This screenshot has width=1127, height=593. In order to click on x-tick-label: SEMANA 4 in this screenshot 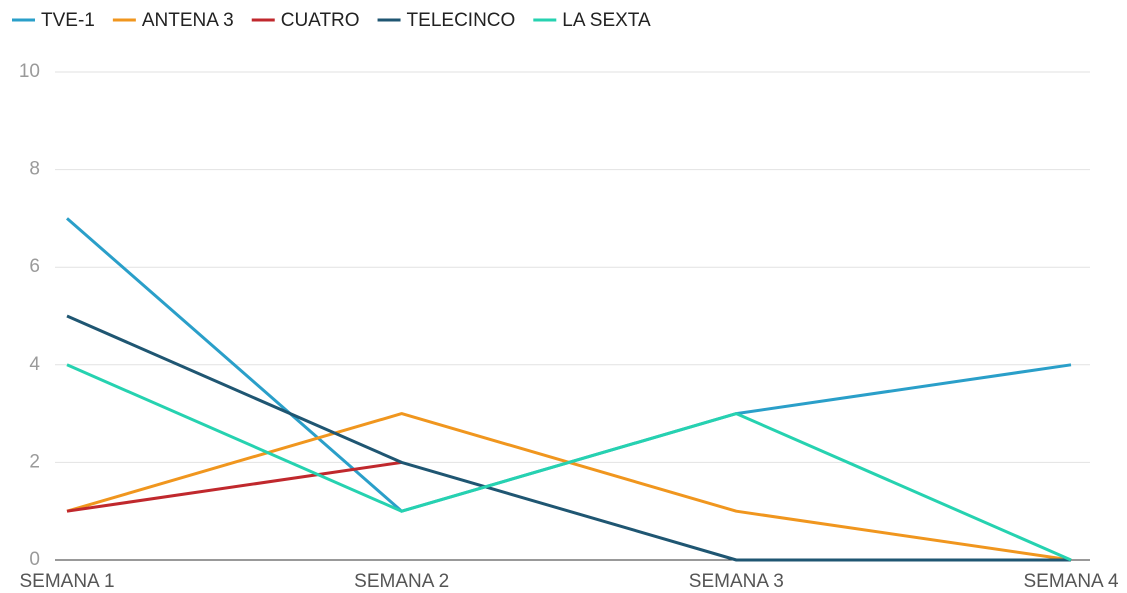, I will do `click(1070, 581)`.